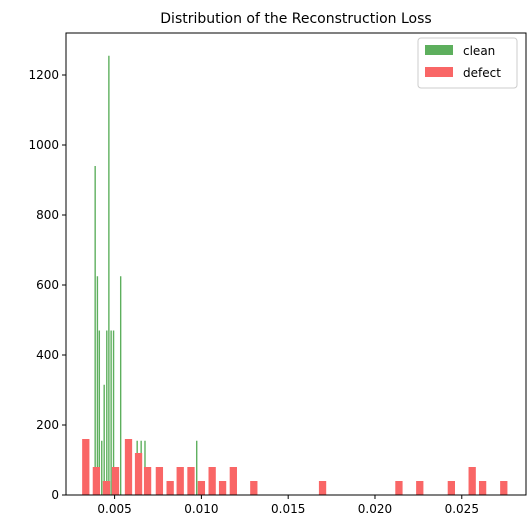 Image resolution: width=529 pixels, height=528 pixels. Describe the element at coordinates (47, 425) in the screenshot. I see `y-tick-label: 200` at that location.